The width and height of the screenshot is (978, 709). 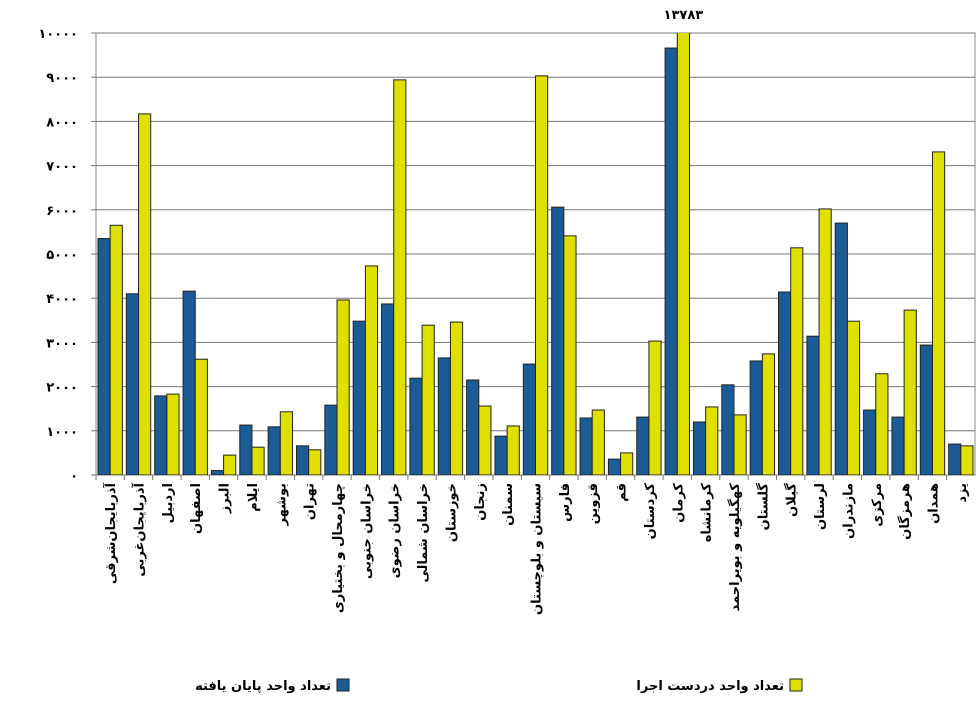 I want to click on x-tick-label: یزد, so click(x=962, y=493).